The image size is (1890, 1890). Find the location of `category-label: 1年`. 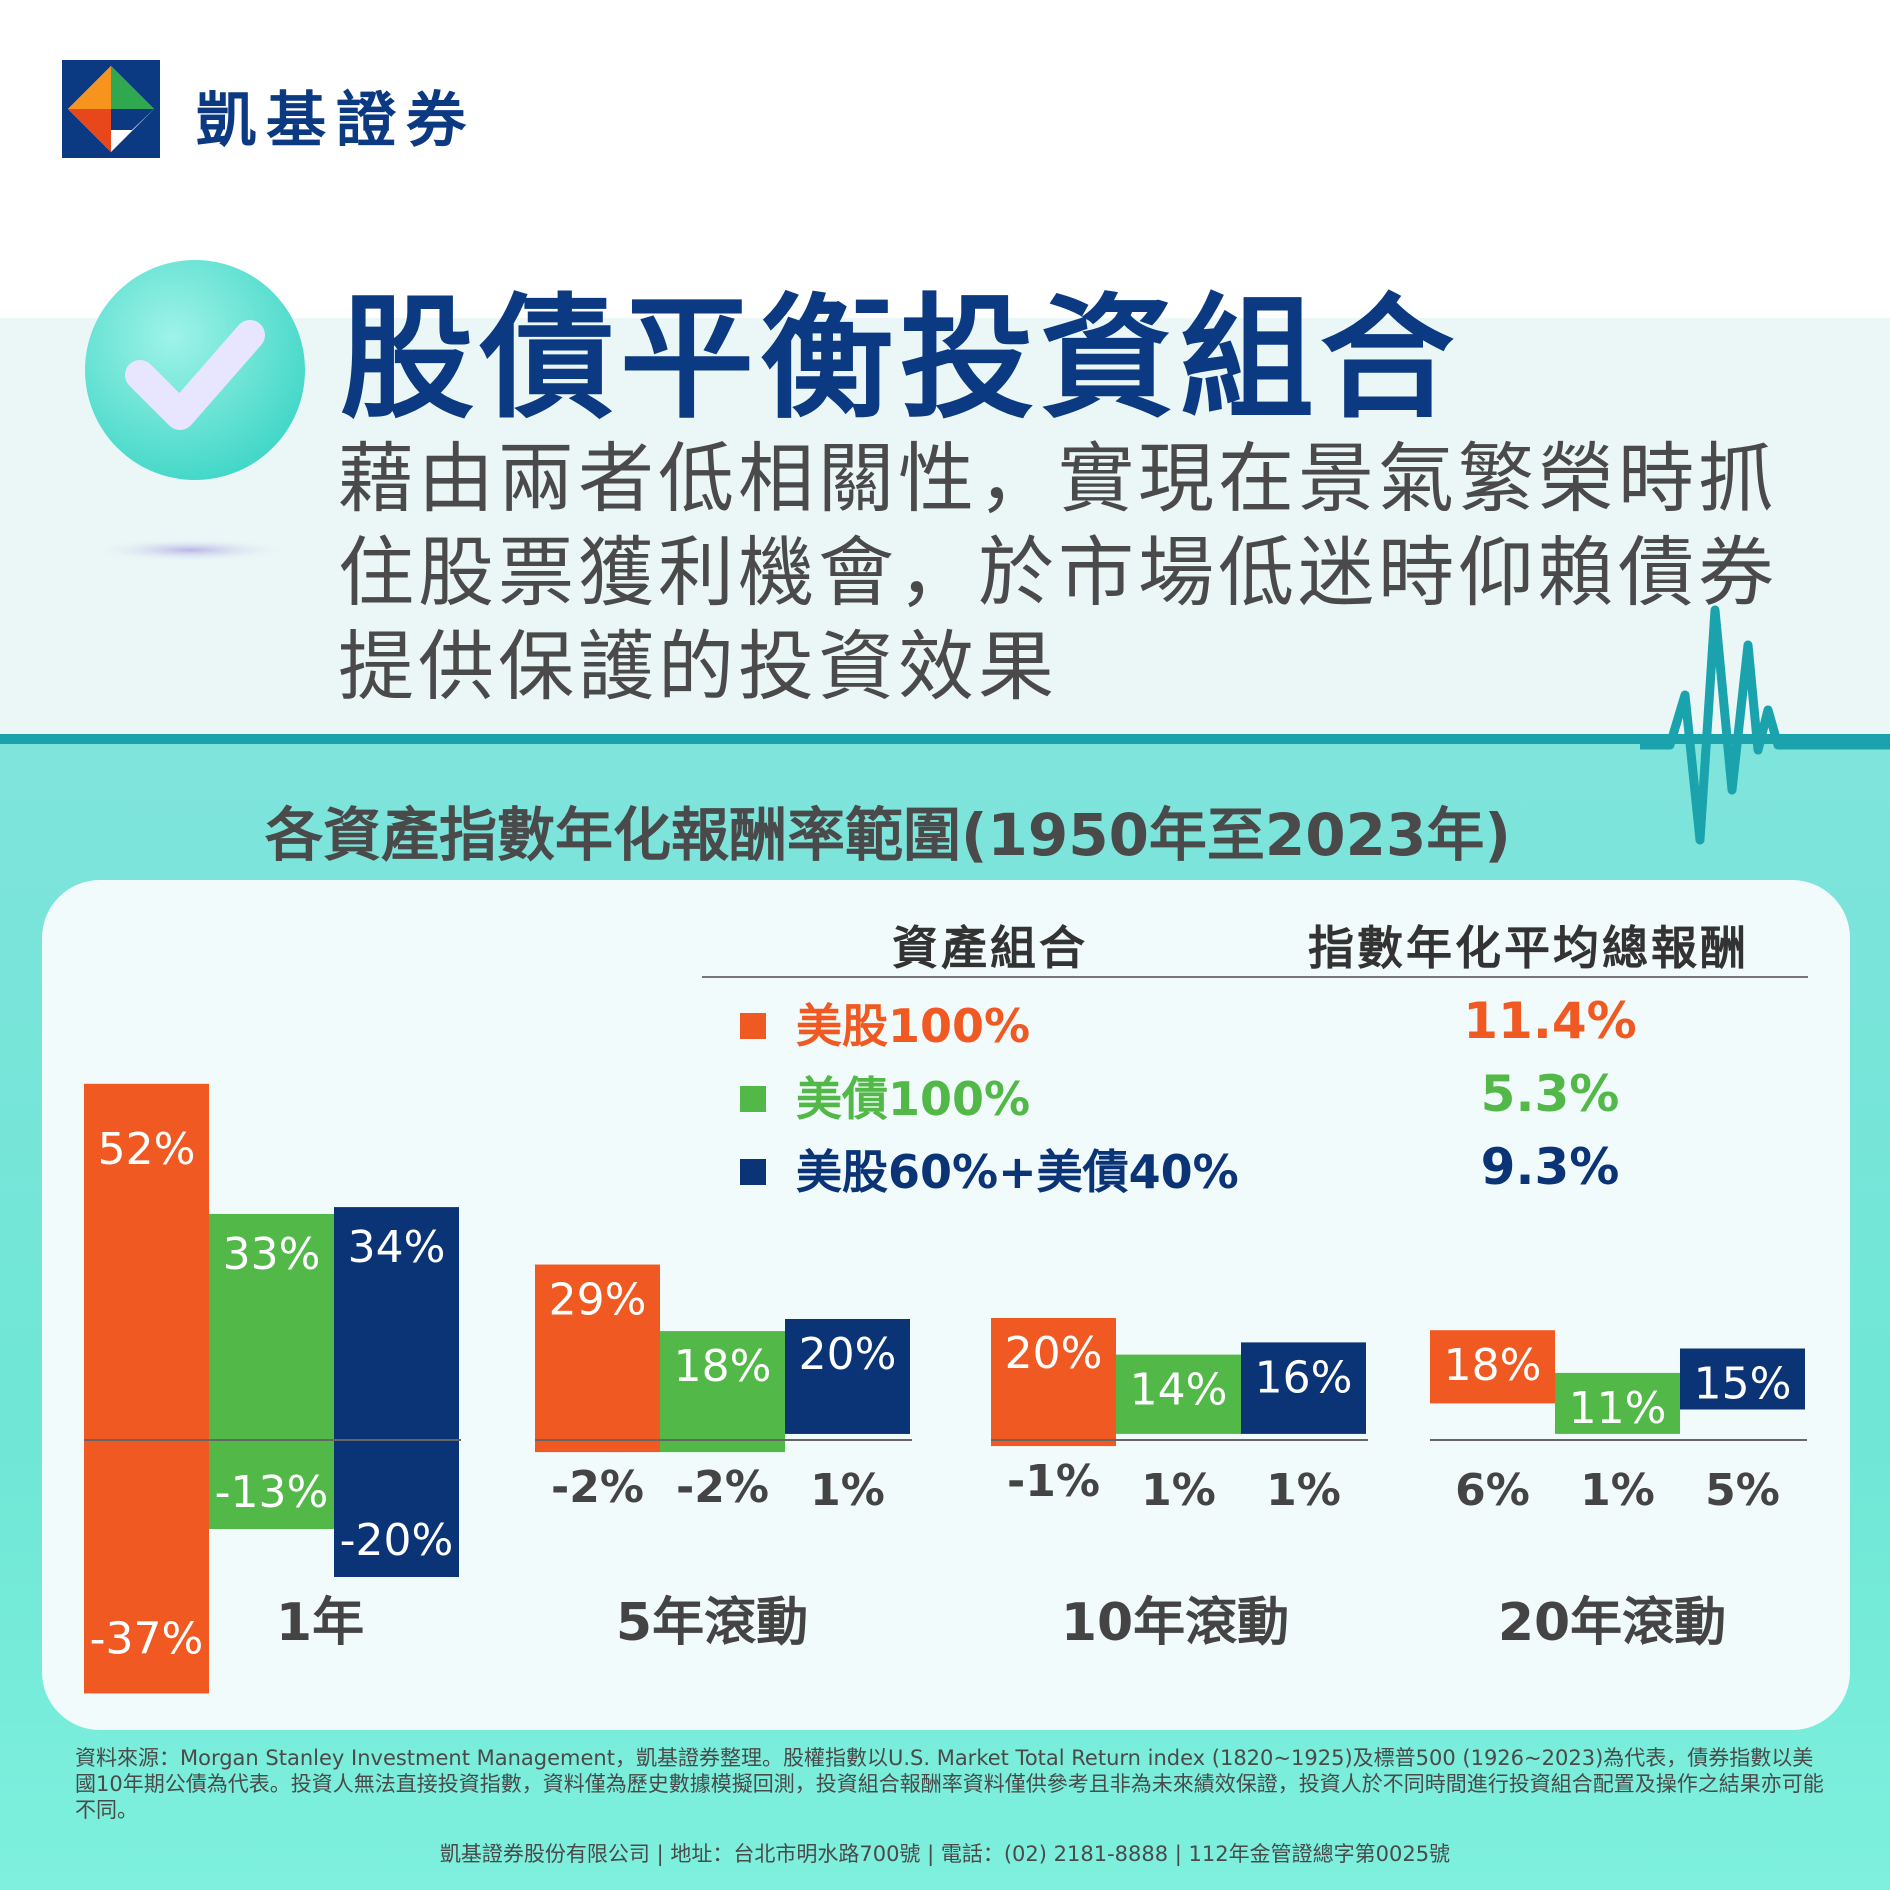

category-label: 1年 is located at coordinates (320, 1623).